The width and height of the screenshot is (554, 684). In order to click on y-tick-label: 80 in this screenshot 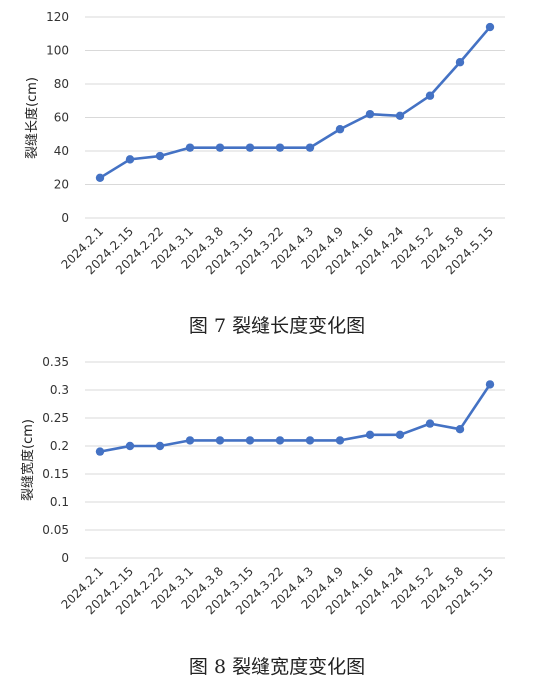, I will do `click(61, 84)`.